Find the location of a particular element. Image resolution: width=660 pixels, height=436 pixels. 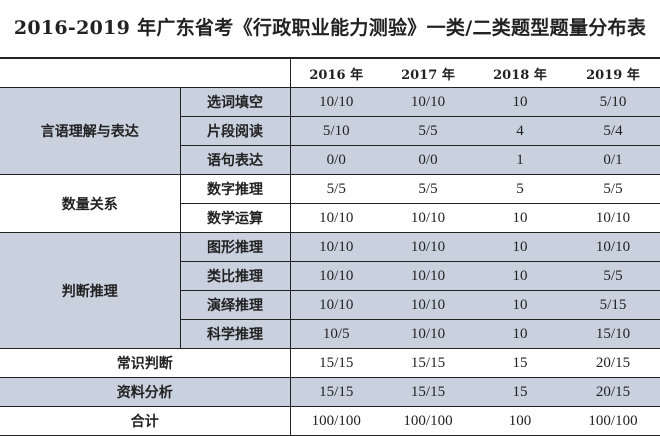

table-row: 片段阅读 5/10 5/5 4 5/4 is located at coordinates (330, 131).